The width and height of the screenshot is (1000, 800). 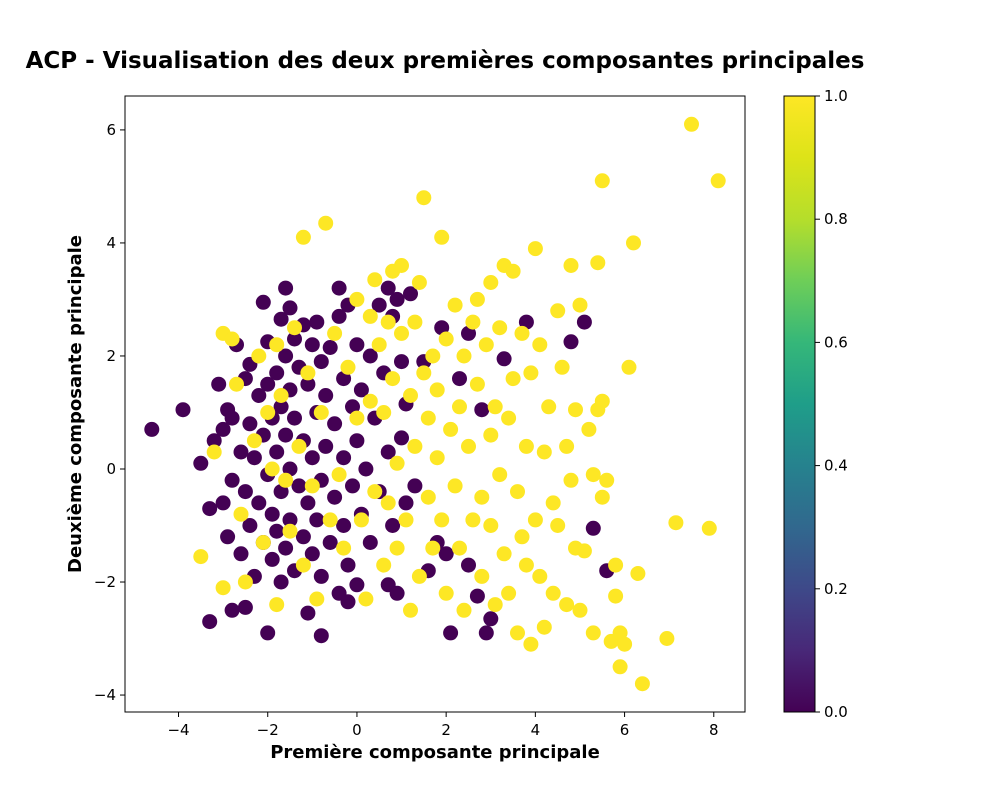 I want to click on y-tick-label: −2, so click(x=105, y=582).